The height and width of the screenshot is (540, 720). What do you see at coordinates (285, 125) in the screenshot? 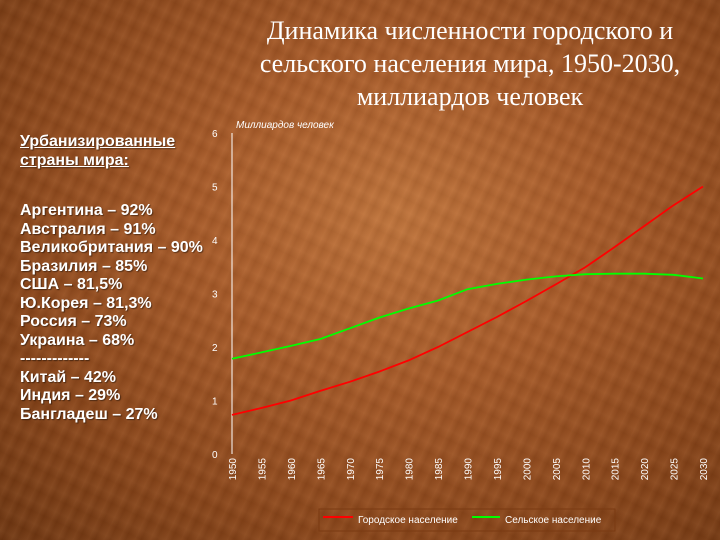
I see `y-axis-label: Миллиардов человек` at bounding box center [285, 125].